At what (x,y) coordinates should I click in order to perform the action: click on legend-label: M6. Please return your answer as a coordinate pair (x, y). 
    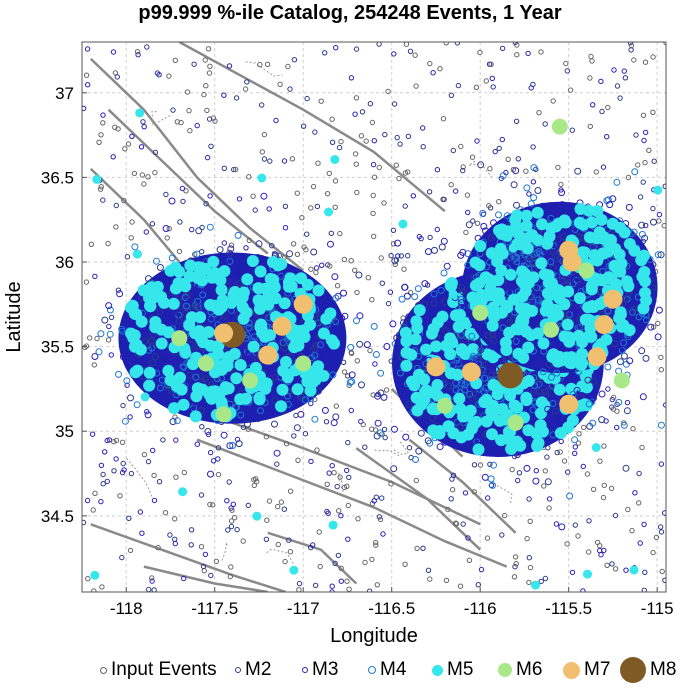
    Looking at the image, I should click on (529, 669).